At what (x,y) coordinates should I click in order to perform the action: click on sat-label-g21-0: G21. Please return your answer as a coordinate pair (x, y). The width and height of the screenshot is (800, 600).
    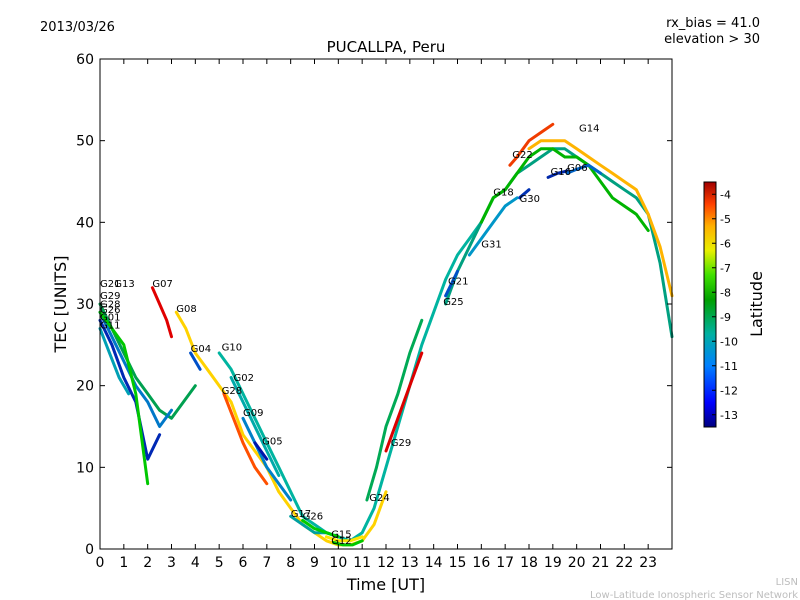
    Looking at the image, I should click on (110, 284).